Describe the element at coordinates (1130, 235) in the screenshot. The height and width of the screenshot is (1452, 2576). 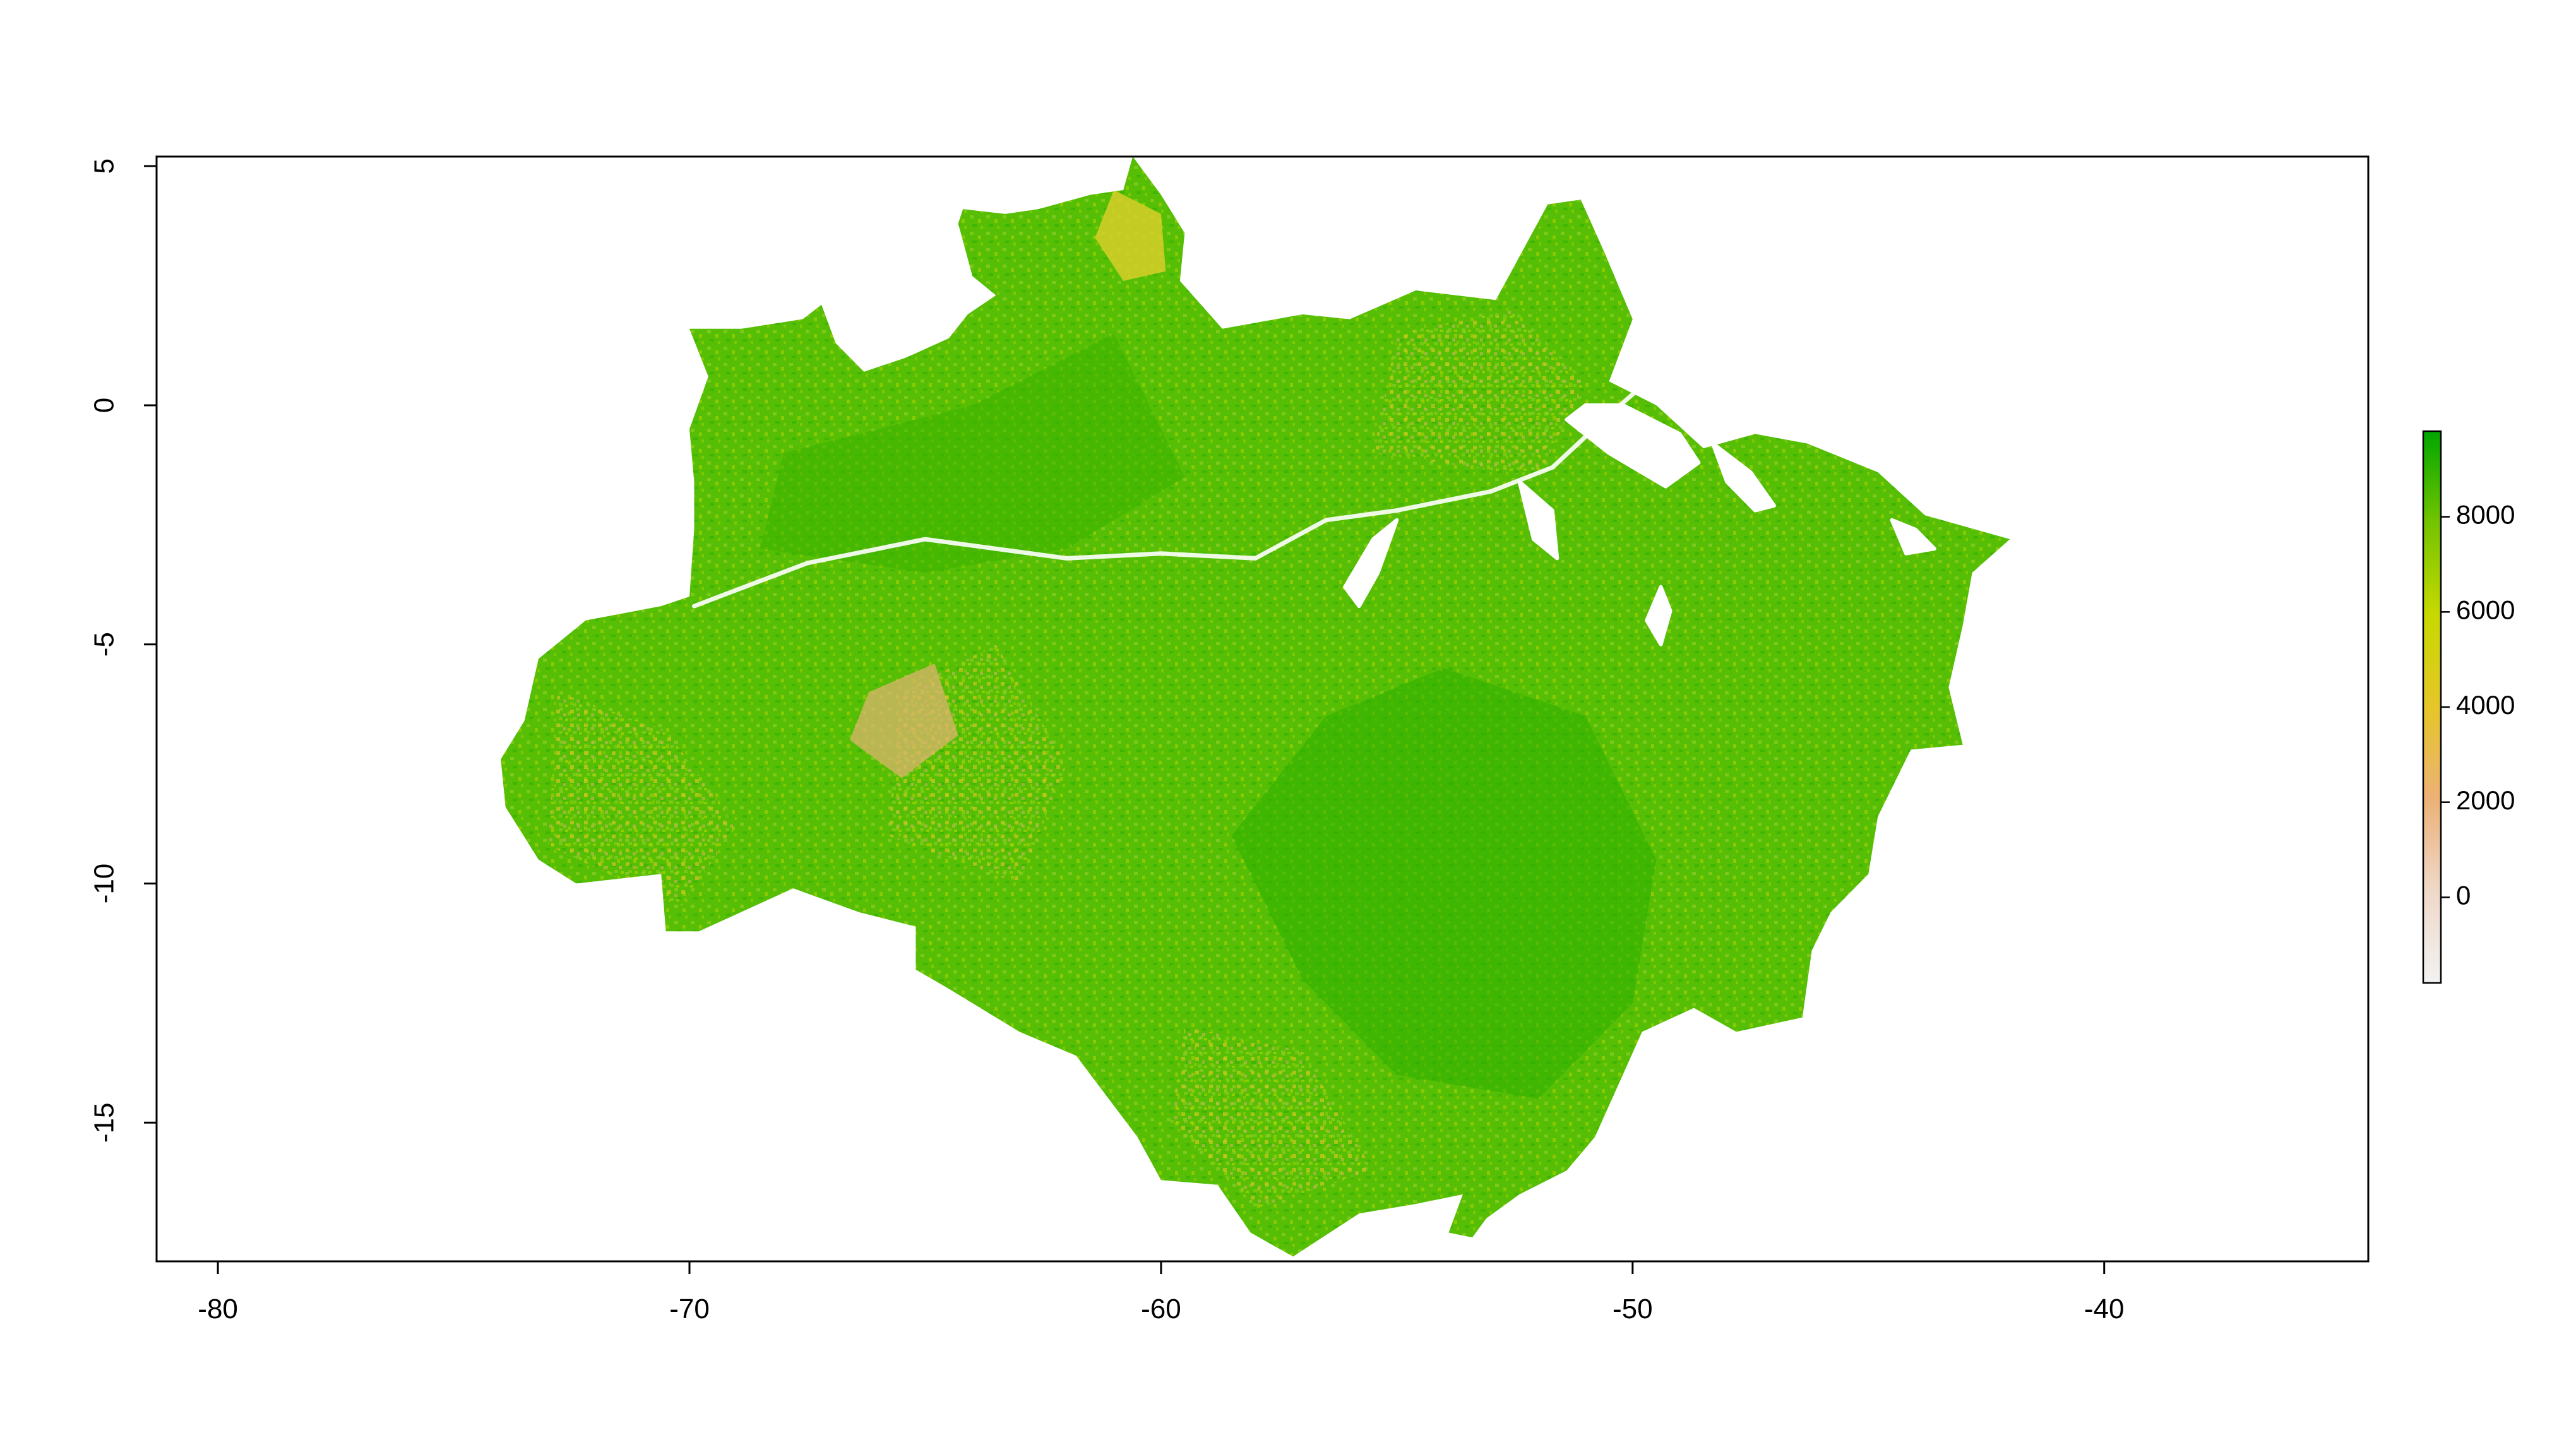
I see `value-region-mid-values-roraima` at that location.